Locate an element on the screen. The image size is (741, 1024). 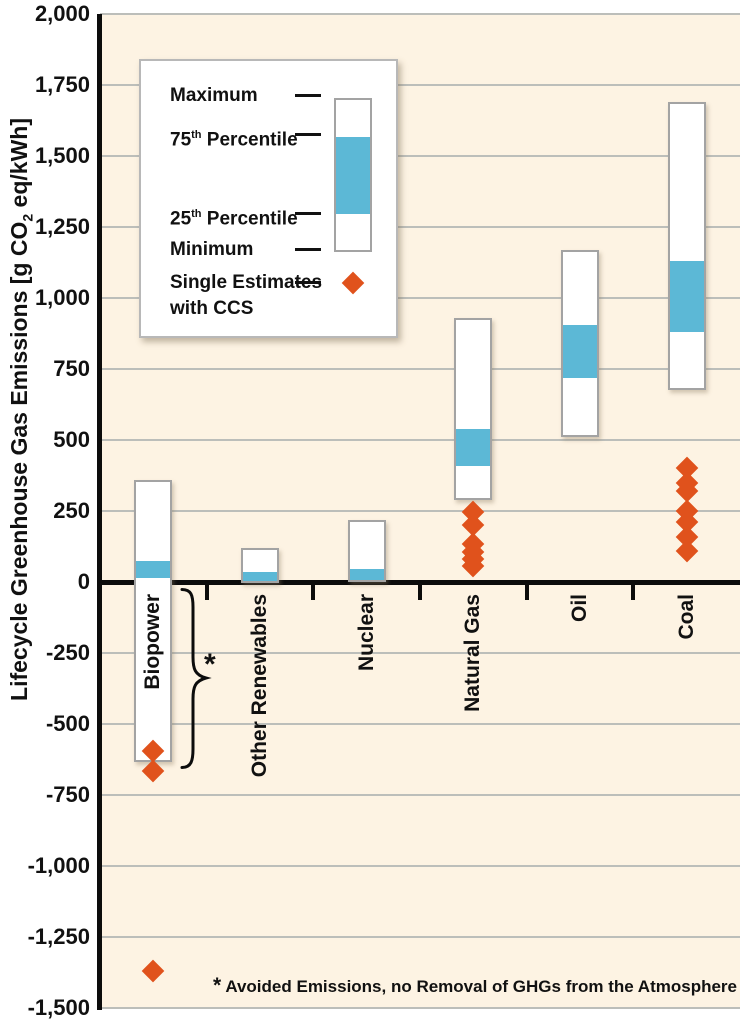
iqr-band-biopower is located at coordinates (153, 569).